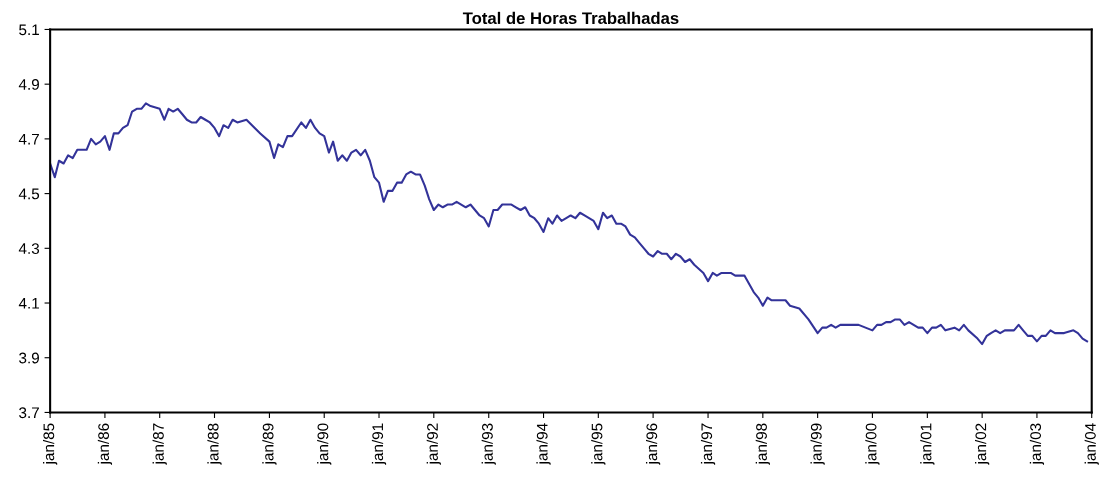 The image size is (1114, 491). Describe the element at coordinates (927, 444) in the screenshot. I see `x-tick-label: jan/01` at that location.